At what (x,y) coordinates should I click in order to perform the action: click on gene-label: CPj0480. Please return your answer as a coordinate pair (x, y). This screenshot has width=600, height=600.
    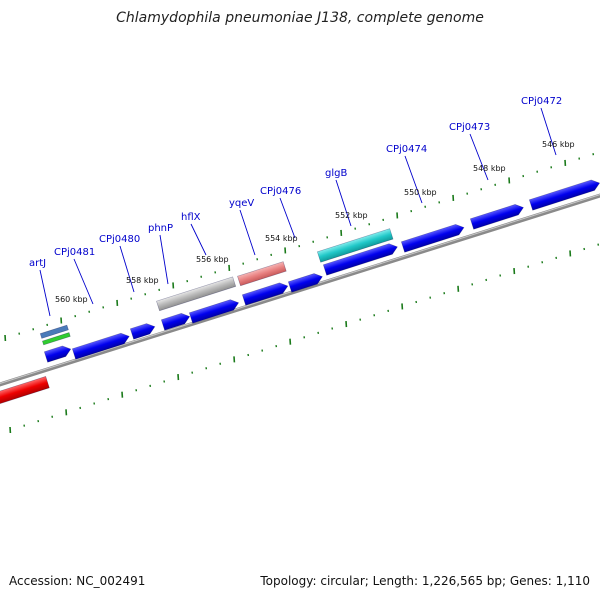
    Looking at the image, I should click on (119, 239).